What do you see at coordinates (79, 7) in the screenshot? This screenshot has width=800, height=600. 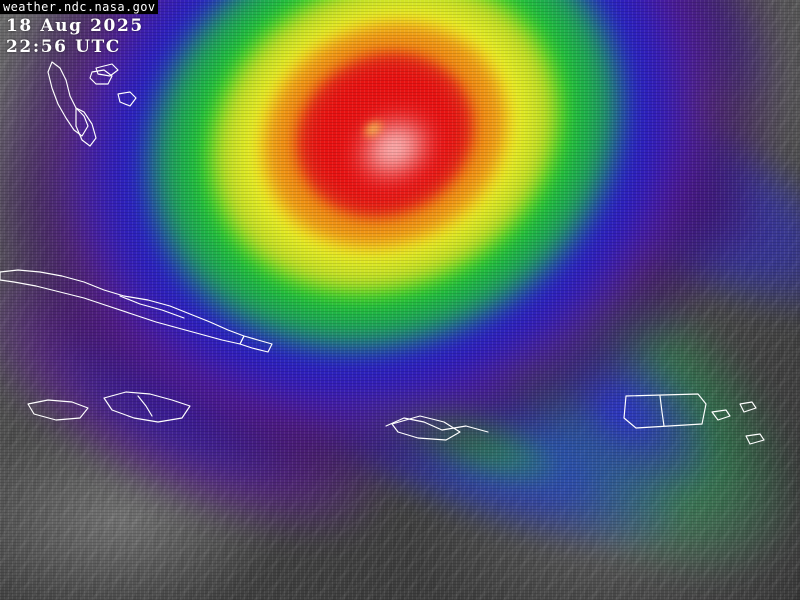 I see `source-url-banner: weather.ndc.nasa.gov` at bounding box center [79, 7].